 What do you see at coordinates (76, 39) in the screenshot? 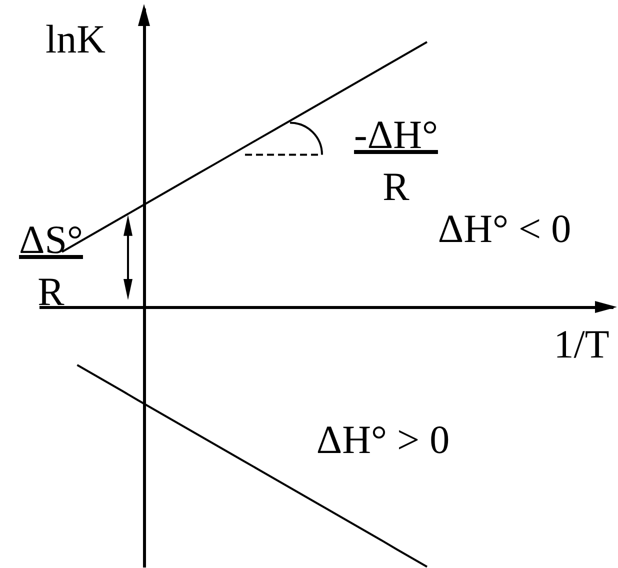
I see `y-axis-title: lnK` at bounding box center [76, 39].